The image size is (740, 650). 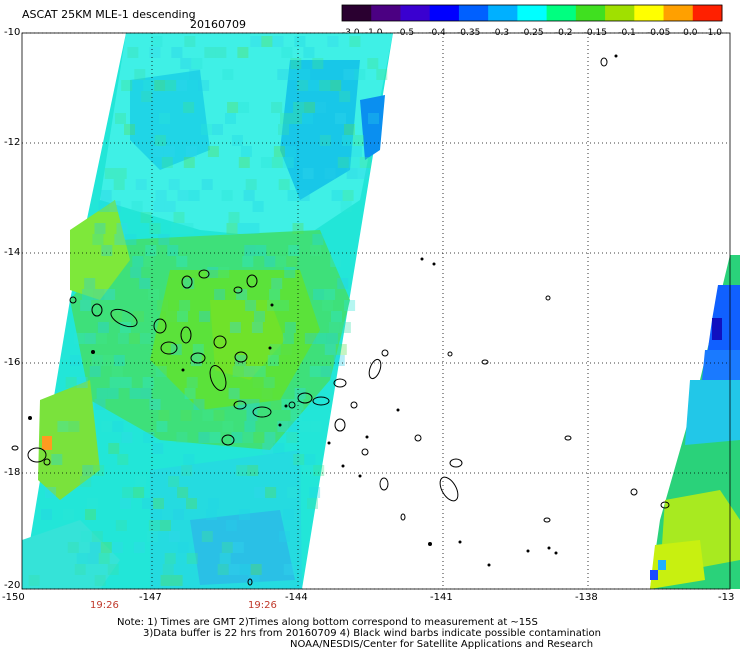 What do you see at coordinates (150, 597) in the screenshot?
I see `x-label-147: -147` at bounding box center [150, 597].